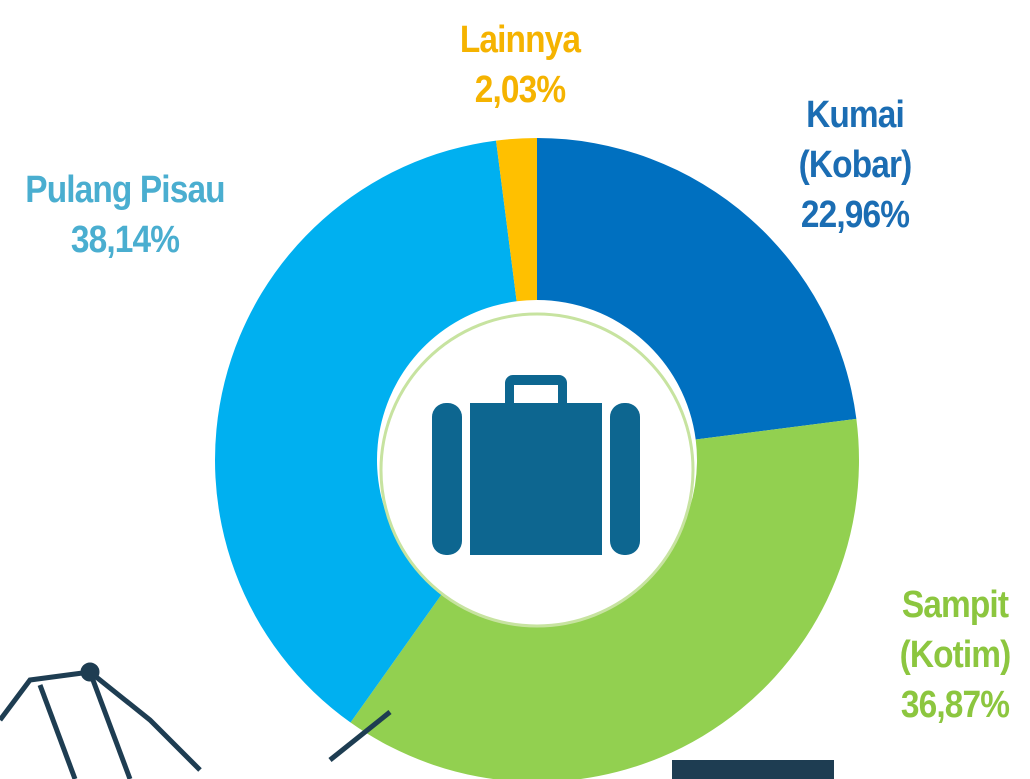 This screenshot has width=1030, height=779. I want to click on value-label: 36,87%, so click(955, 705).